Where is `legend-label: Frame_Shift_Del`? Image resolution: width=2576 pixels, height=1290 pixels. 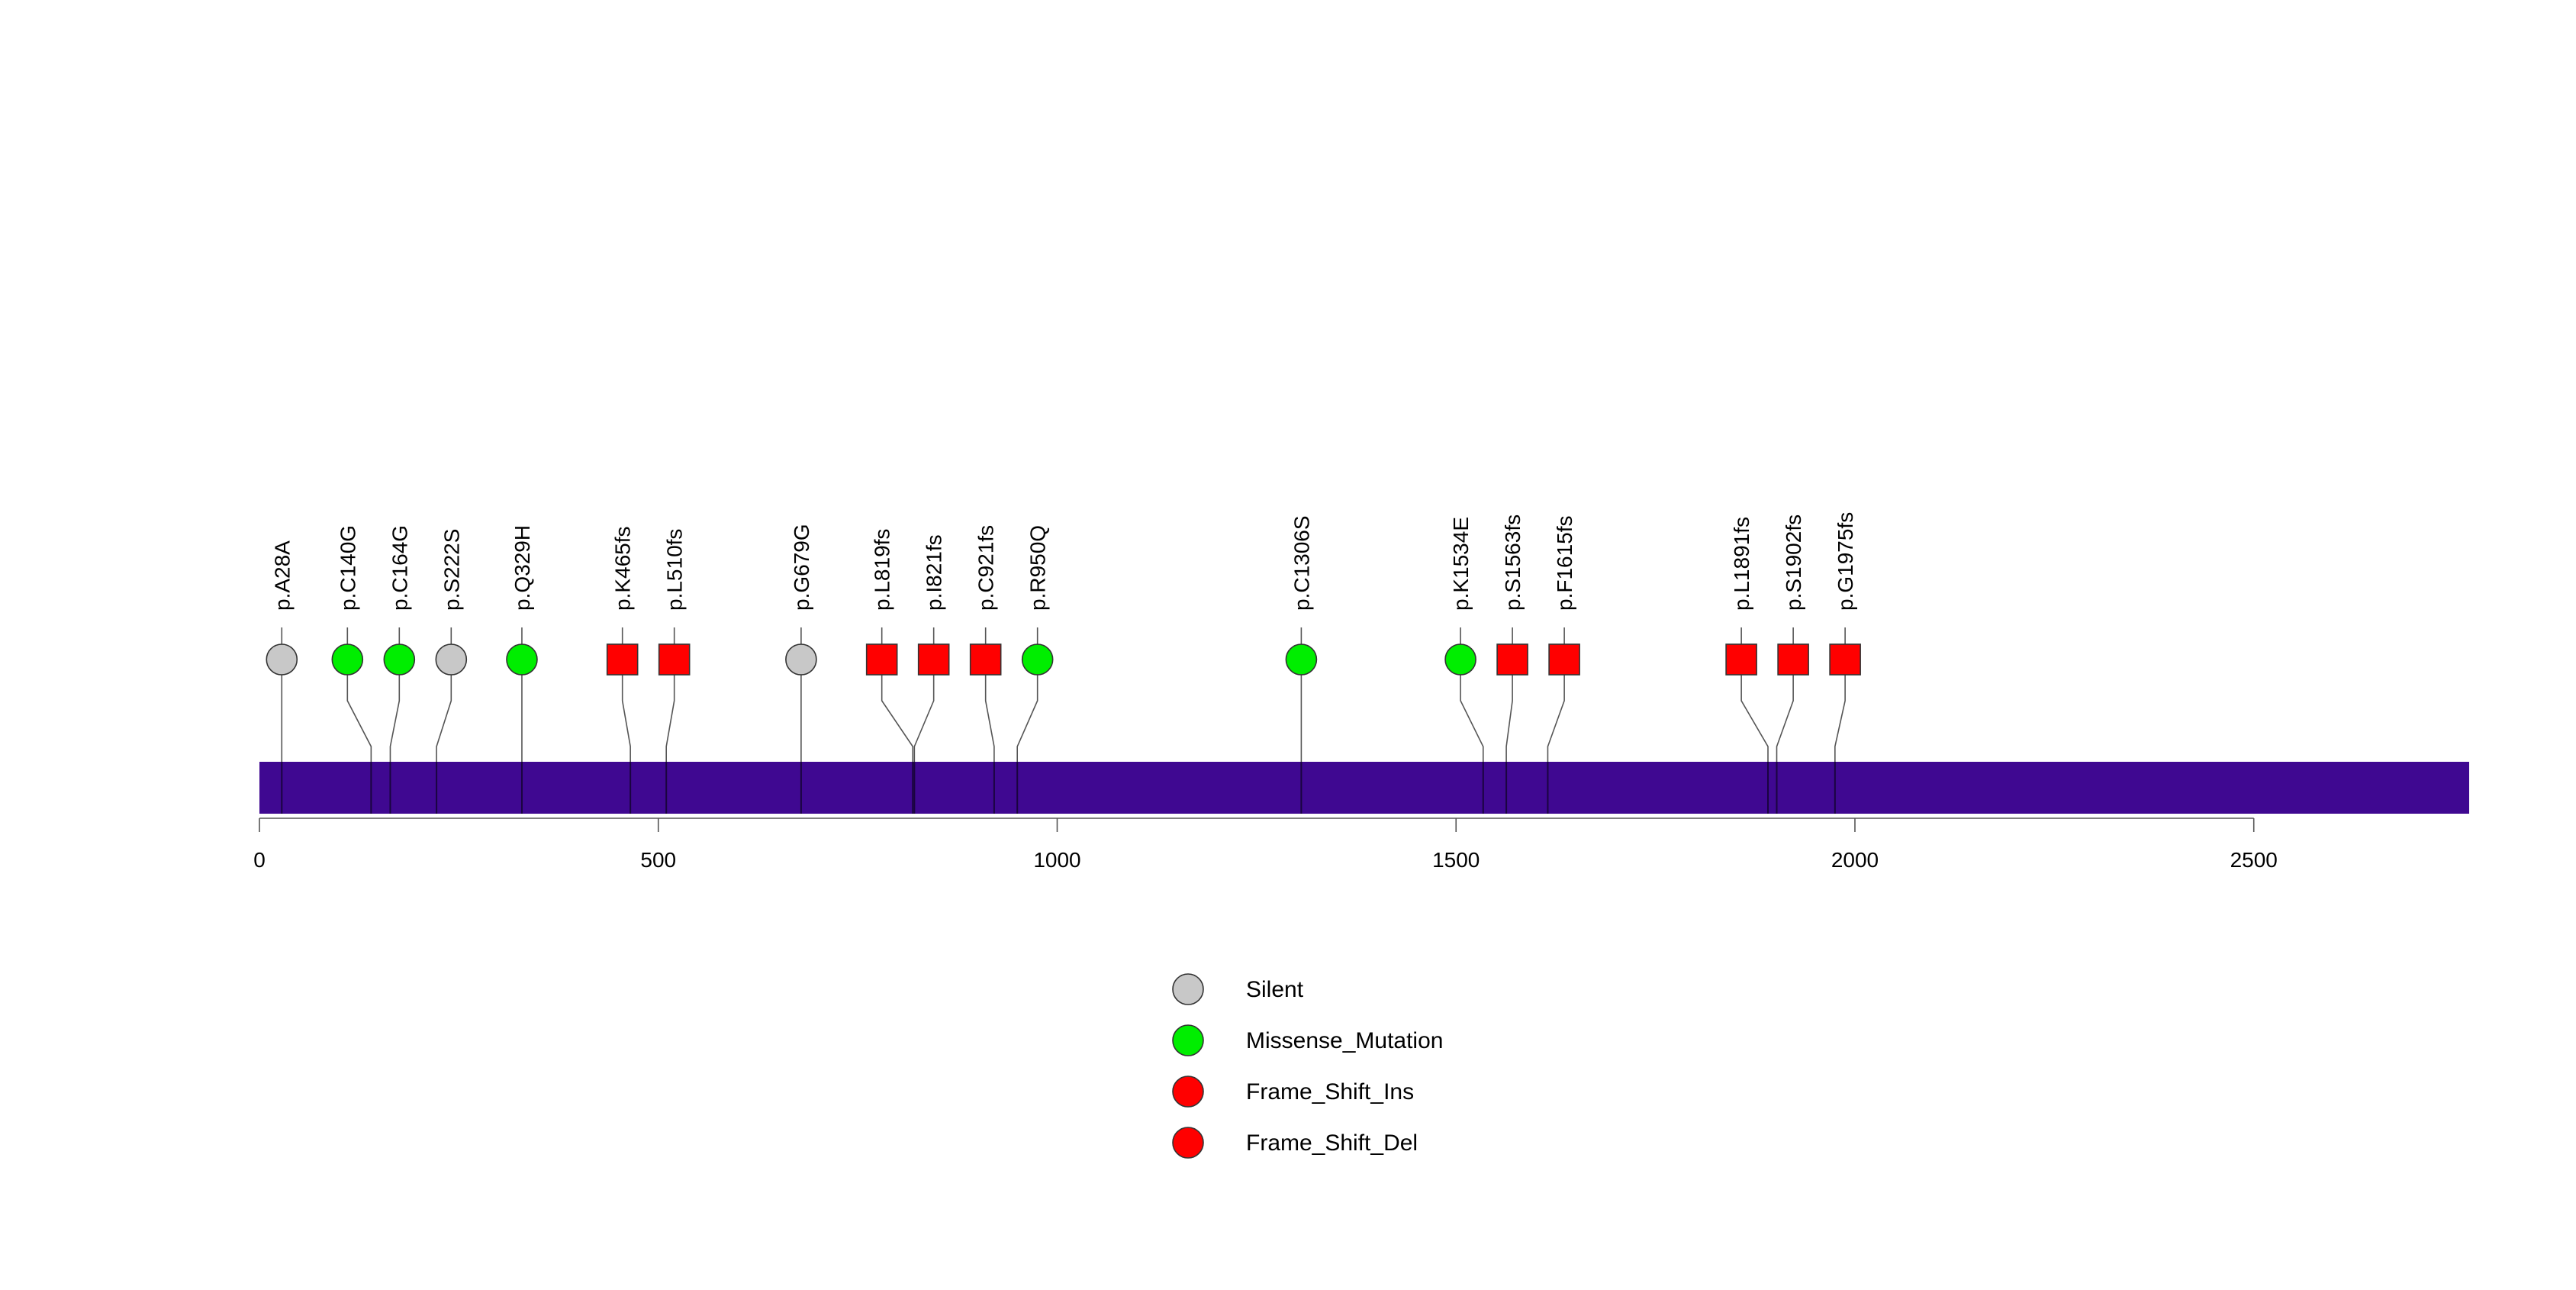 legend-label: Frame_Shift_Del is located at coordinates (1332, 1143).